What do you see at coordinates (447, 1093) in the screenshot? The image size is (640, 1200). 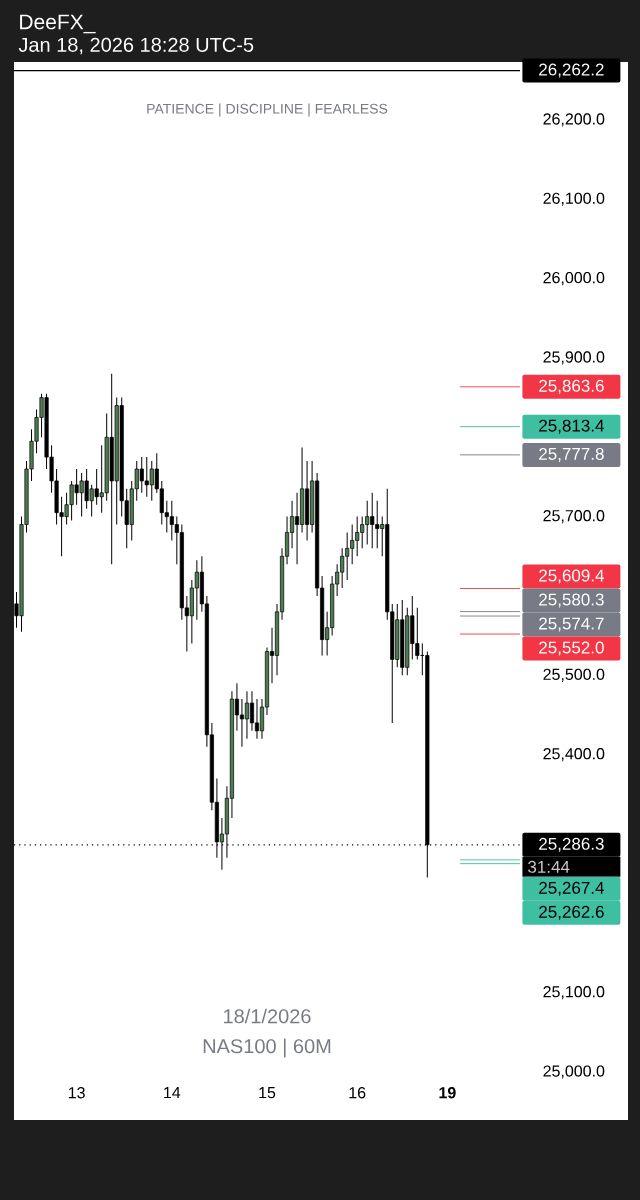 I see `x-tick-label: 19` at bounding box center [447, 1093].